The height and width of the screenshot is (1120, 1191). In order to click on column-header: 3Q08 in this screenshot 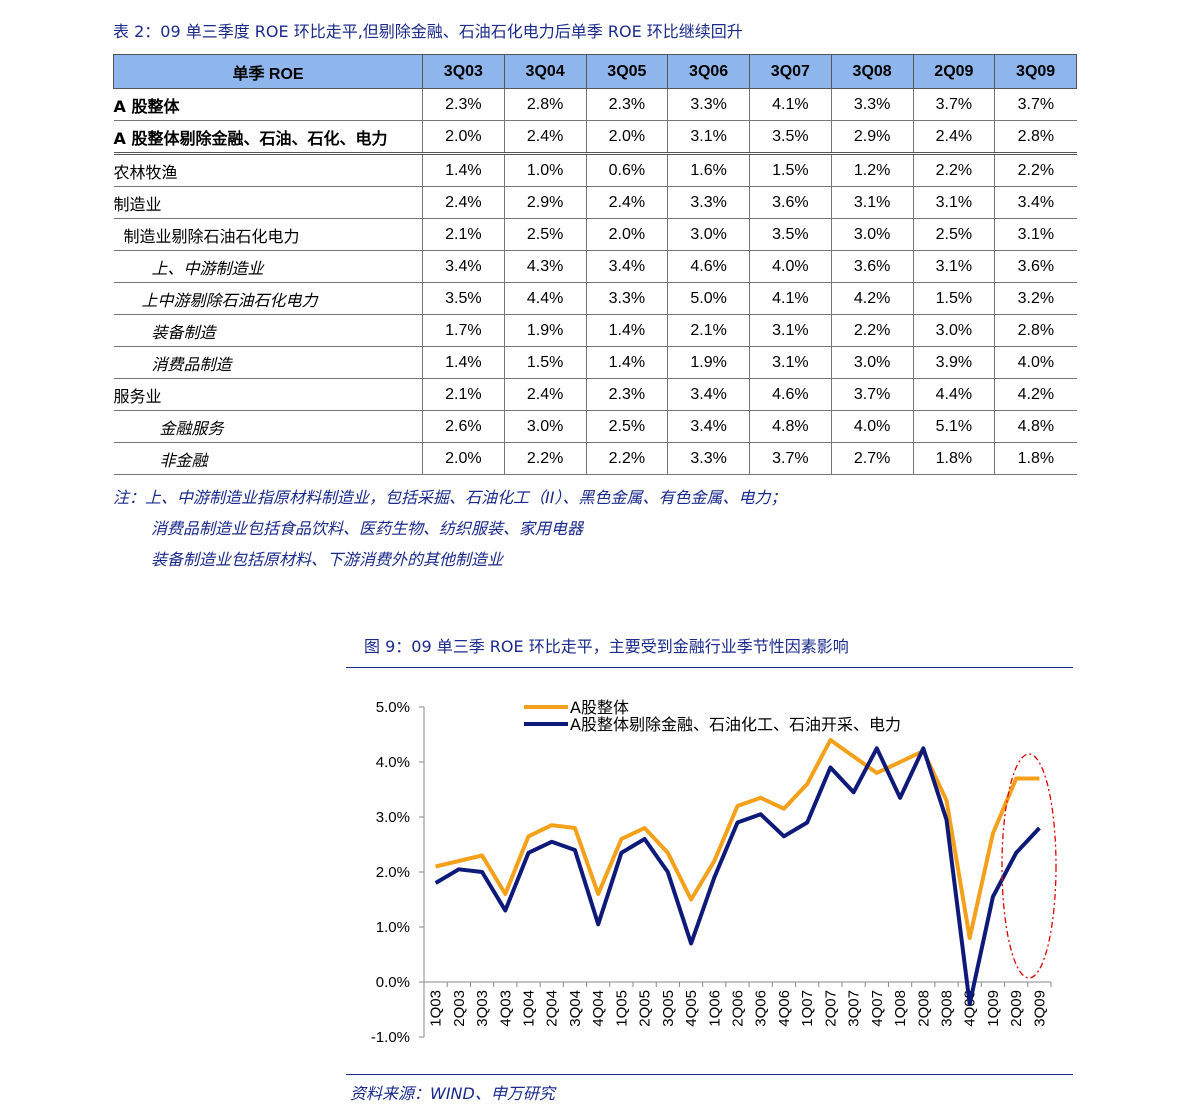, I will do `click(872, 71)`.